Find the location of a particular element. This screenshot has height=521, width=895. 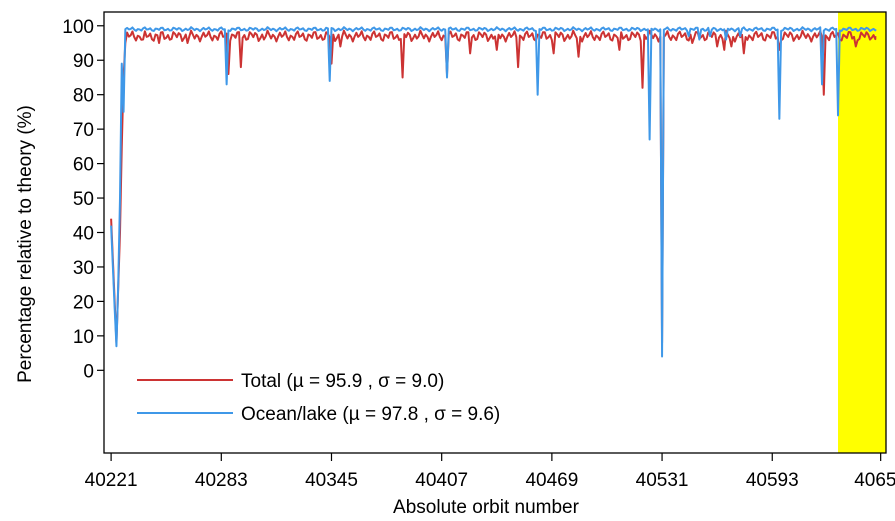

y-tick-label: 60 is located at coordinates (83, 165).